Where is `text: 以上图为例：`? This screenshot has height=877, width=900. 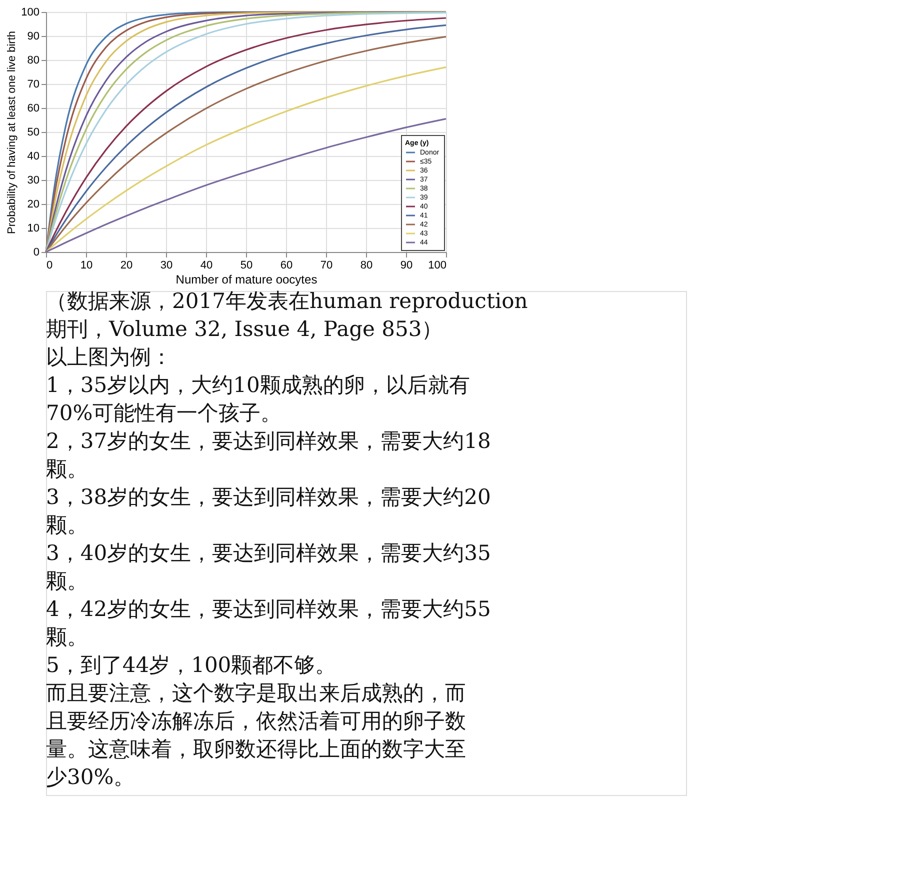
text: 以上图为例： is located at coordinates (109, 357).